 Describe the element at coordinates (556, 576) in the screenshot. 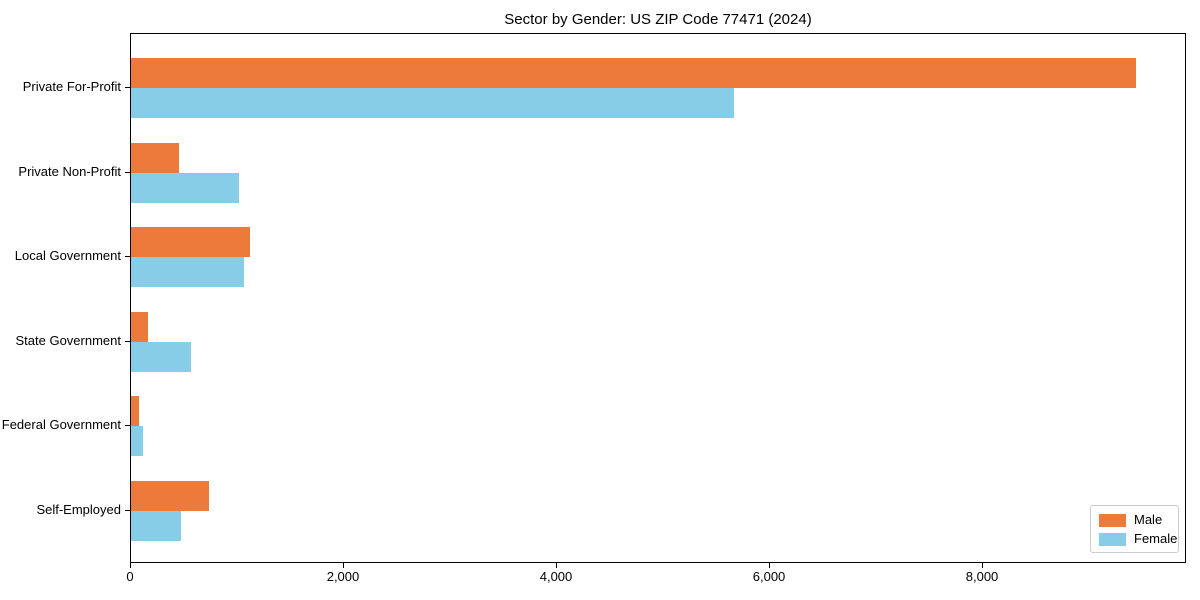

I see `xtick-label-4000: 4,000` at that location.